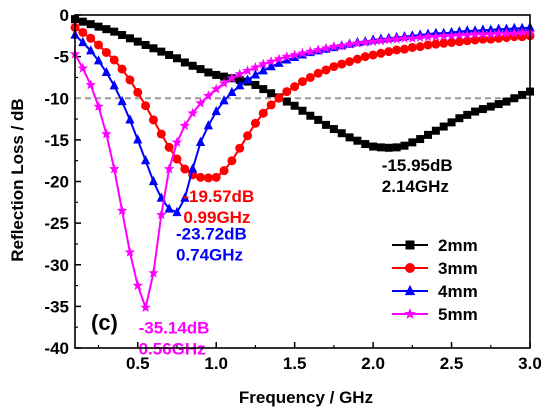 The height and width of the screenshot is (418, 550). I want to click on annotation-3mm-line1: -19.57dB, so click(218, 196).